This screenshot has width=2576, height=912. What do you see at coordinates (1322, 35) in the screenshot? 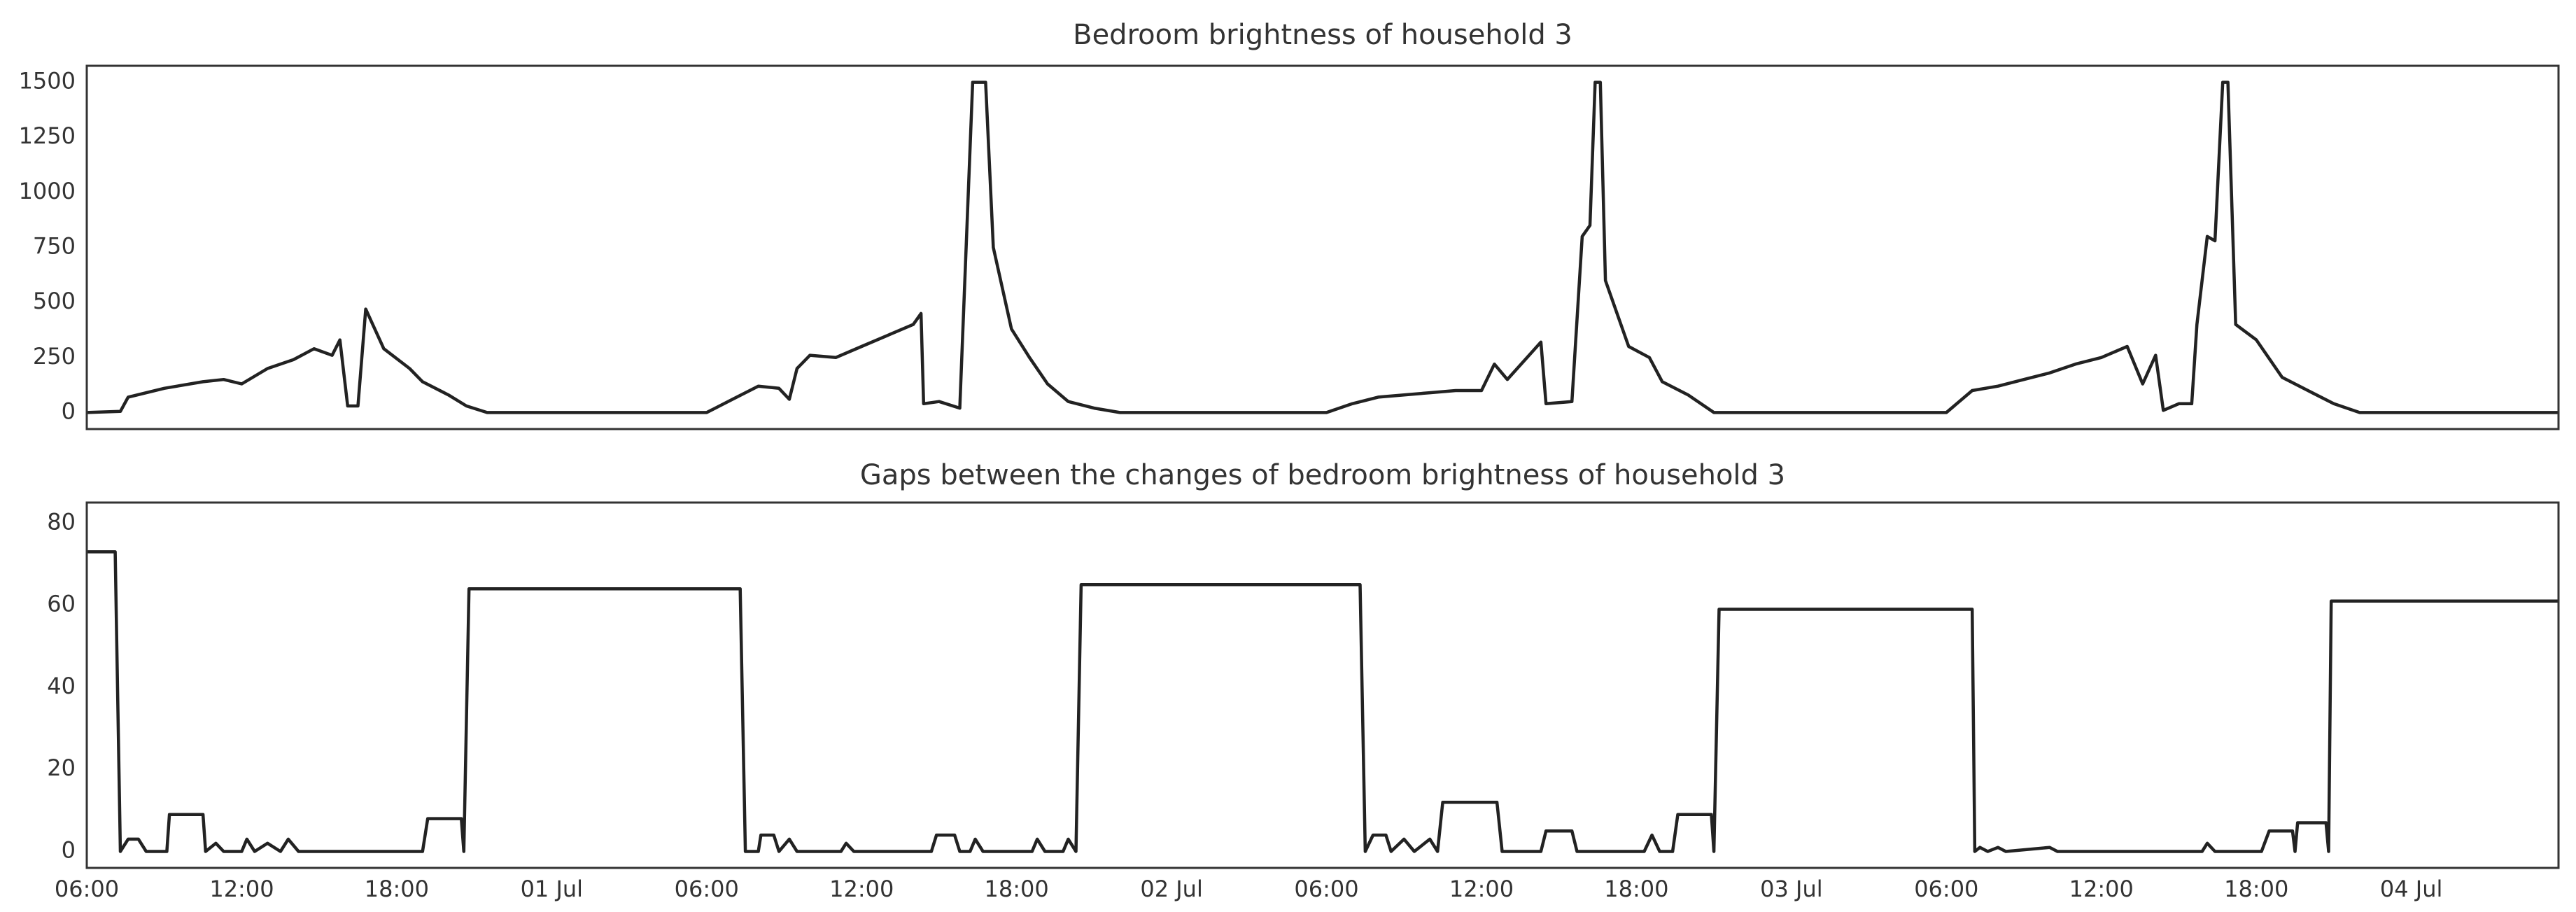
I see `chart-title: Bedroom brightness of household 3` at bounding box center [1322, 35].